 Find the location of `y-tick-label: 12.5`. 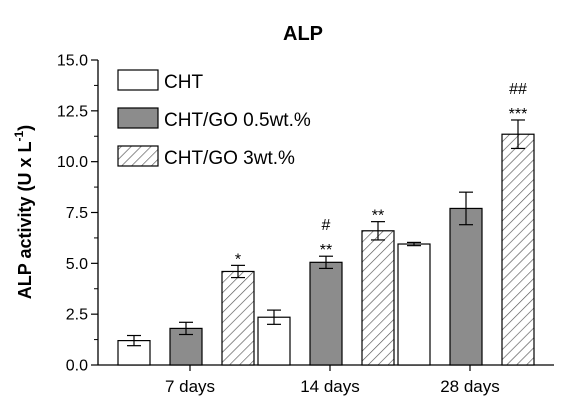

y-tick-label: 12.5 is located at coordinates (72, 111).